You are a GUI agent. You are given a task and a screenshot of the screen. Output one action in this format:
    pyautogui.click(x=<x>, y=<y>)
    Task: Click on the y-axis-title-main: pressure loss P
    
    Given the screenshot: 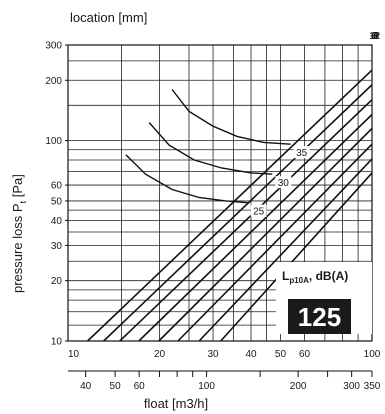 What is the action you would take?
    pyautogui.click(x=17, y=248)
    